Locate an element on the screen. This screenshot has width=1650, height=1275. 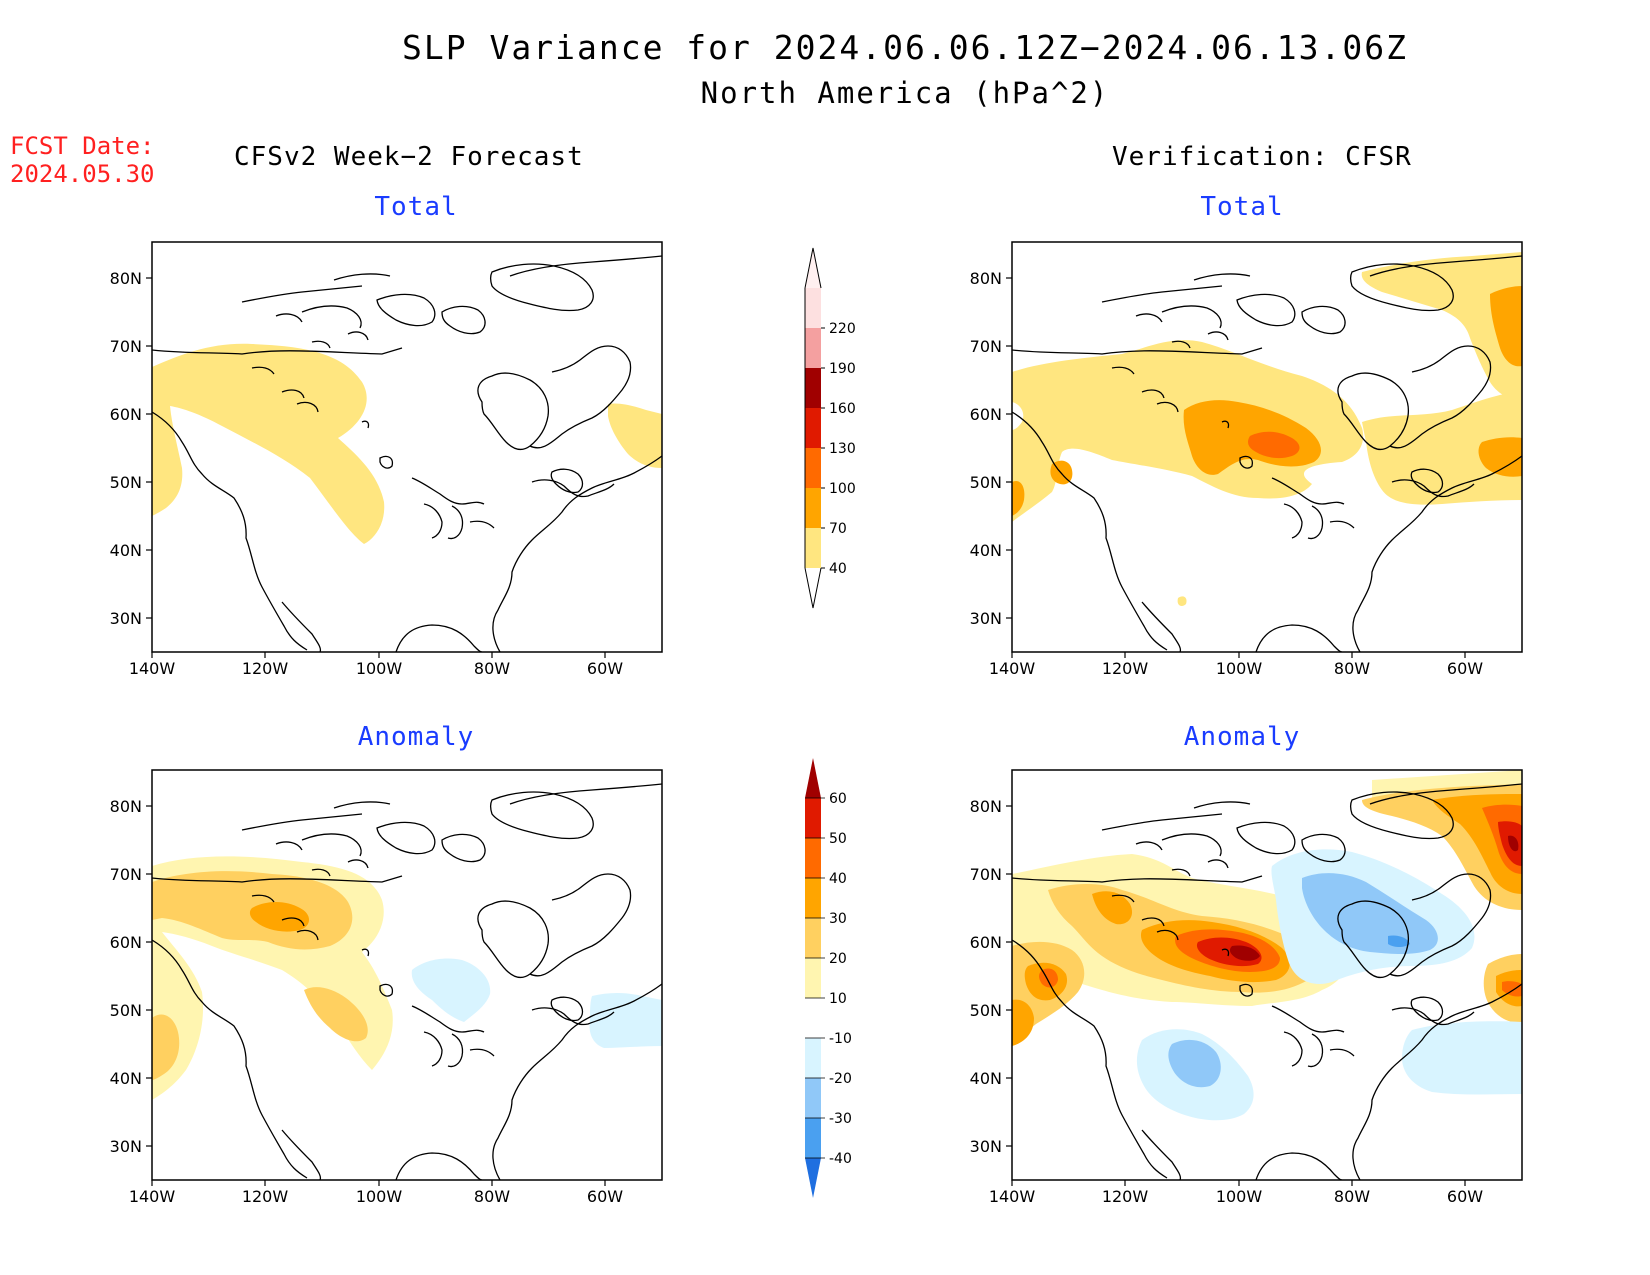
colorbar-label: 60 is located at coordinates (838, 799).